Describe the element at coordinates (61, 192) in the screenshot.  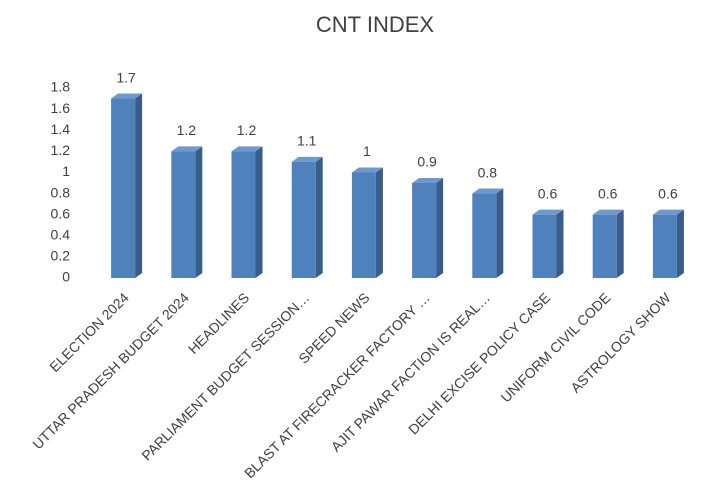
I see `y-tick-label: 0.8` at that location.